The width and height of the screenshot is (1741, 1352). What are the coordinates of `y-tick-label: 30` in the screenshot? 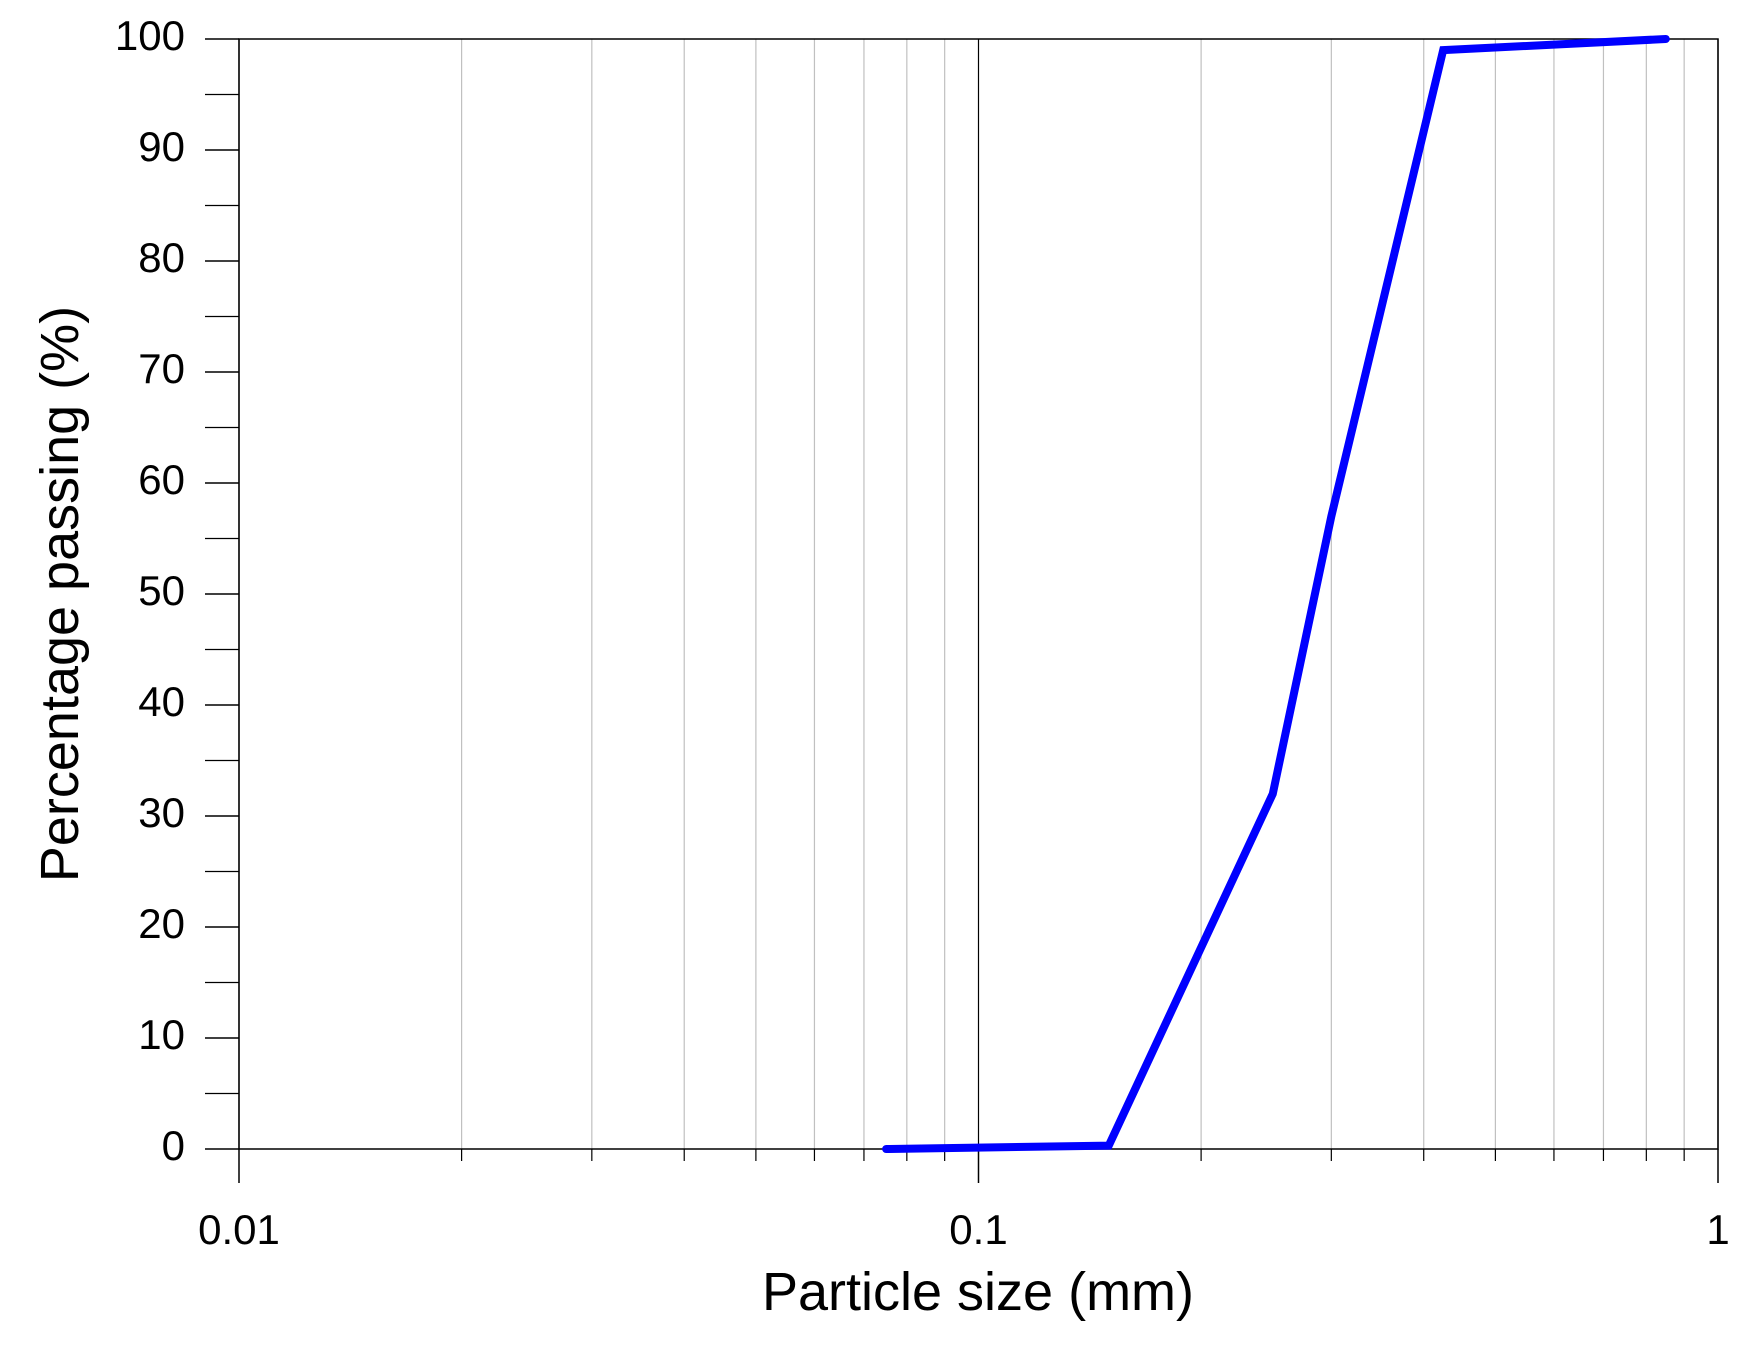 It's located at (161, 812).